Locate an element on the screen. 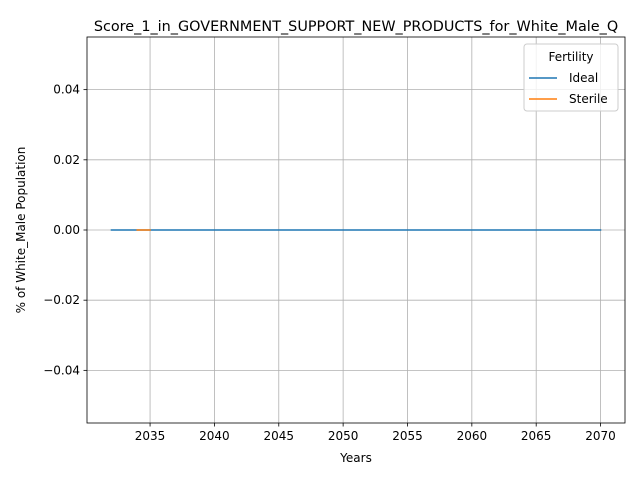 Image resolution: width=640 pixels, height=485 pixels. y-axis-ticks: −0.04 −0.02 0.00 0.02 0.04 is located at coordinates (65, 230).